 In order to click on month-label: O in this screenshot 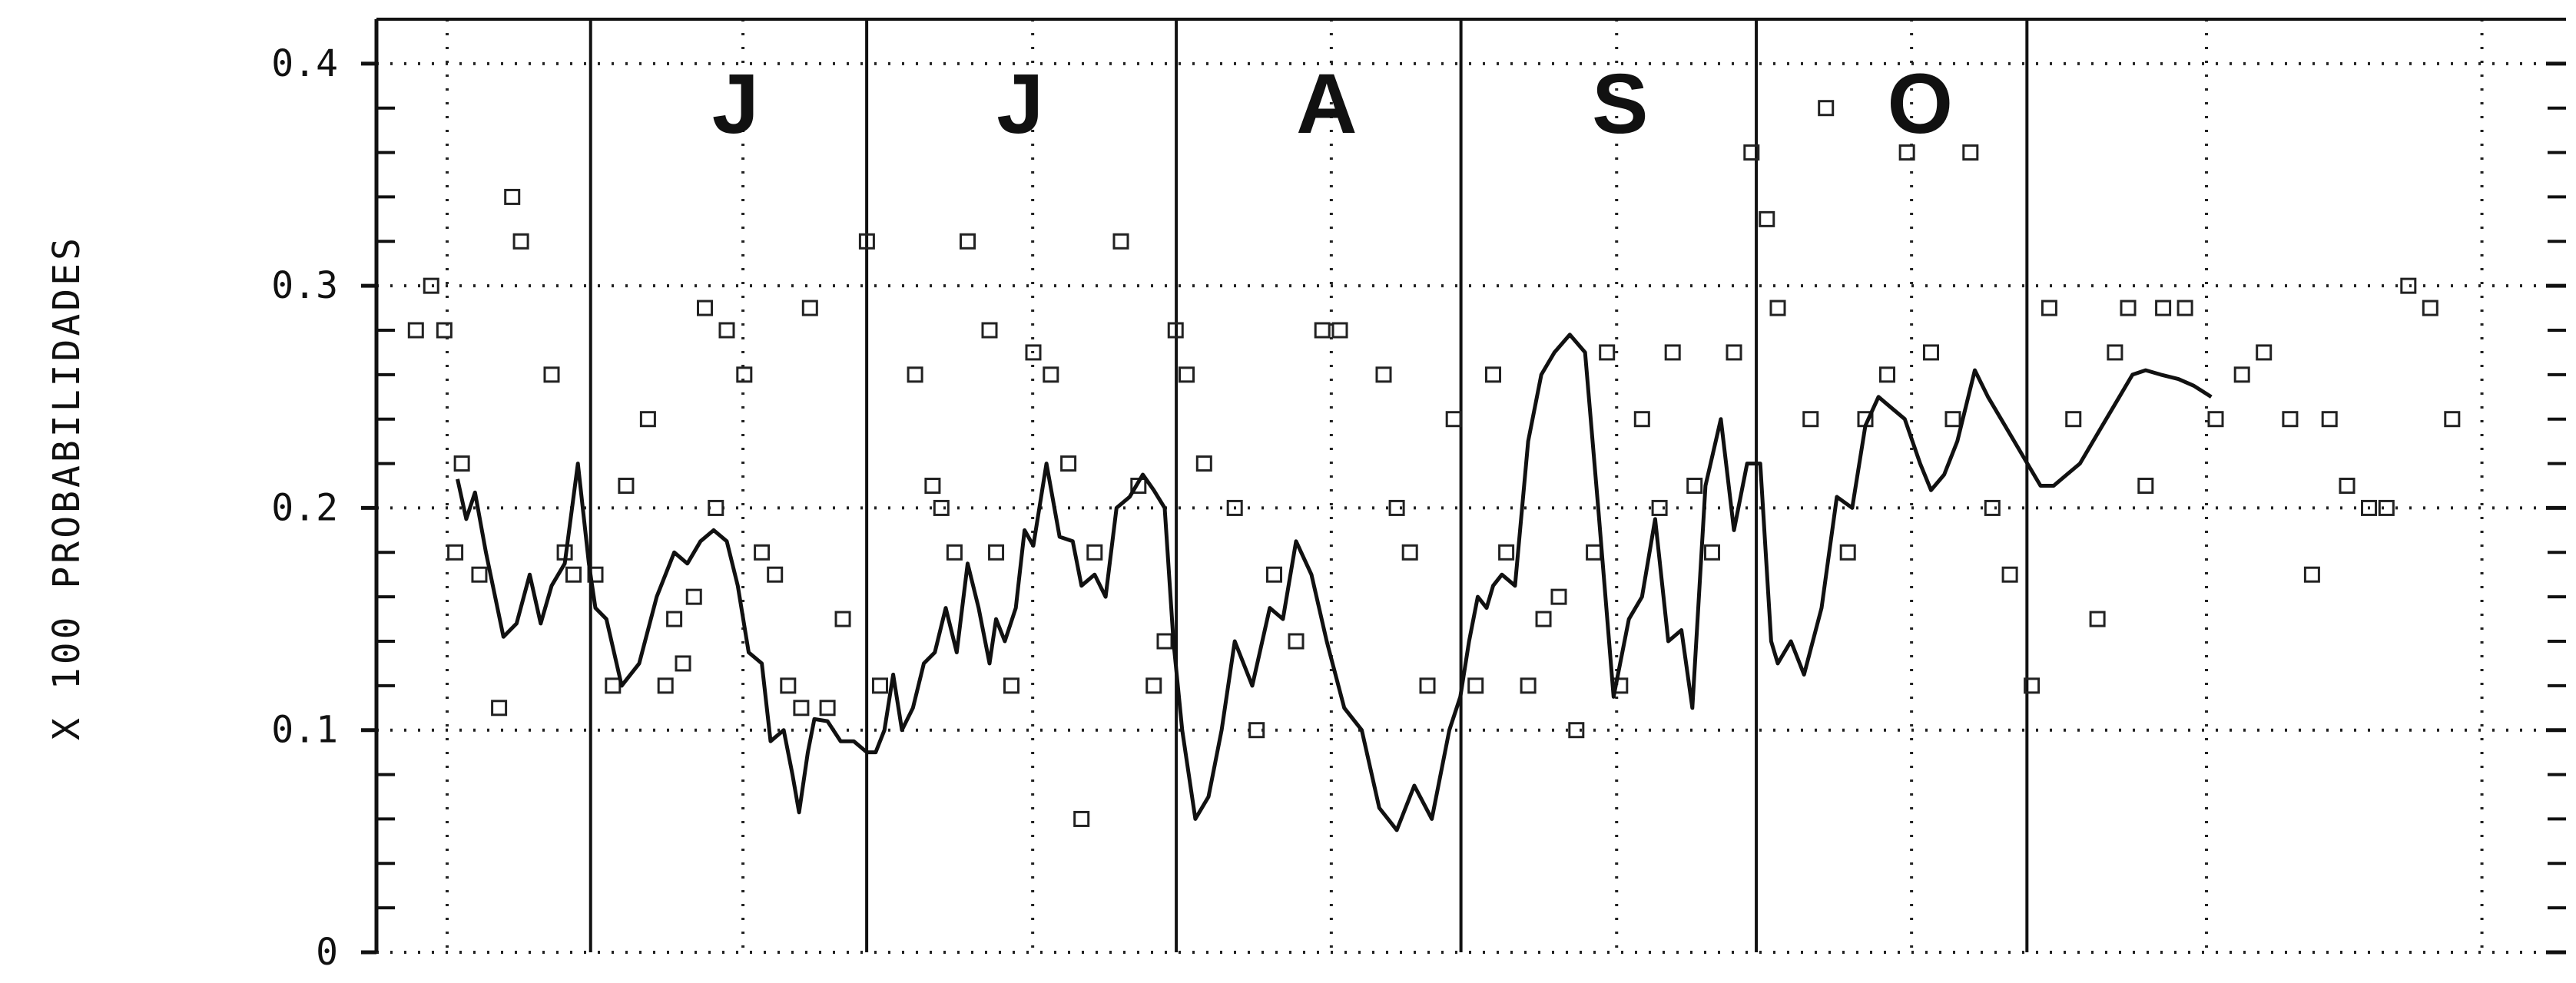, I will do `click(1920, 104)`.